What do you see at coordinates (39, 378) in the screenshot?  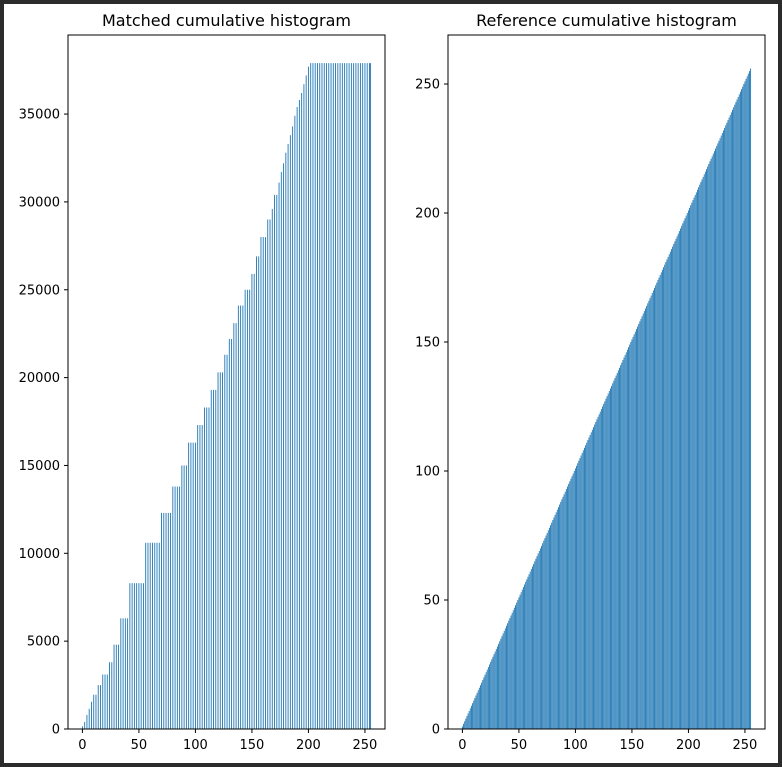 I see `y-tick-label: 20000` at bounding box center [39, 378].